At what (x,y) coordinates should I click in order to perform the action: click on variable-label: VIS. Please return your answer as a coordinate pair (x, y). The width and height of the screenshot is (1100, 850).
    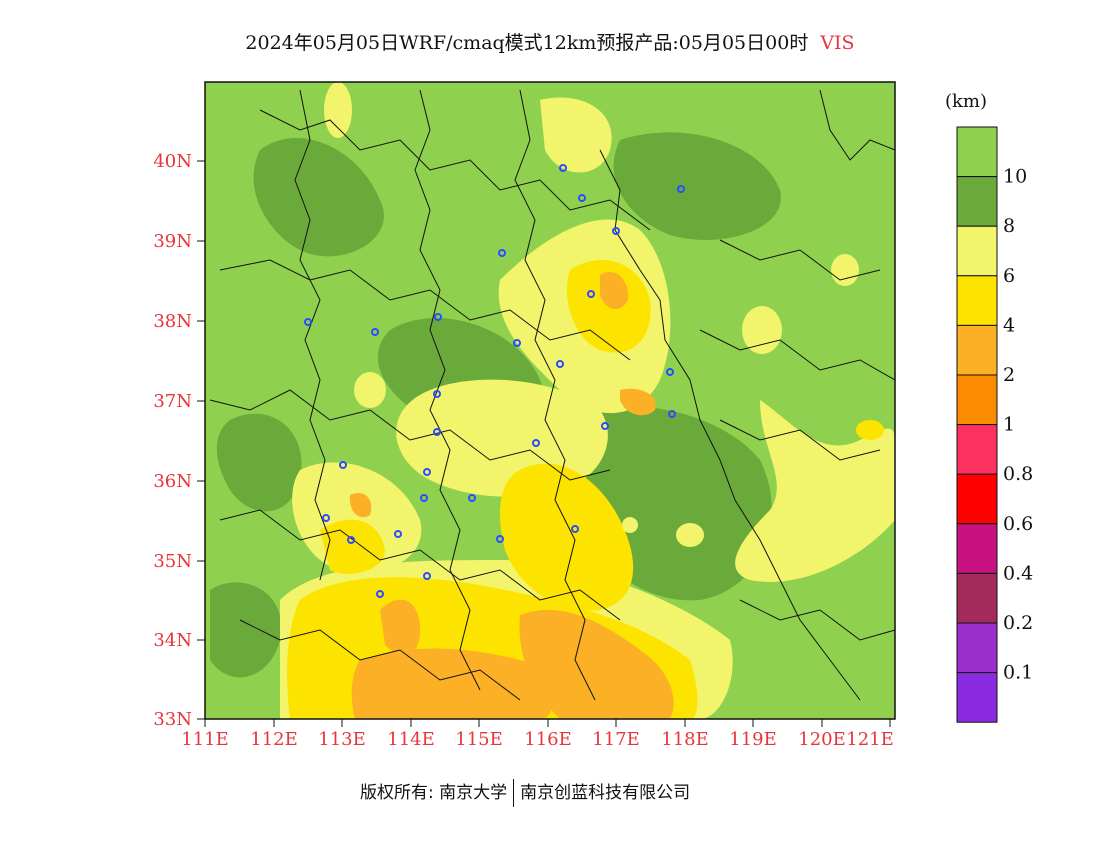
    Looking at the image, I should click on (837, 43).